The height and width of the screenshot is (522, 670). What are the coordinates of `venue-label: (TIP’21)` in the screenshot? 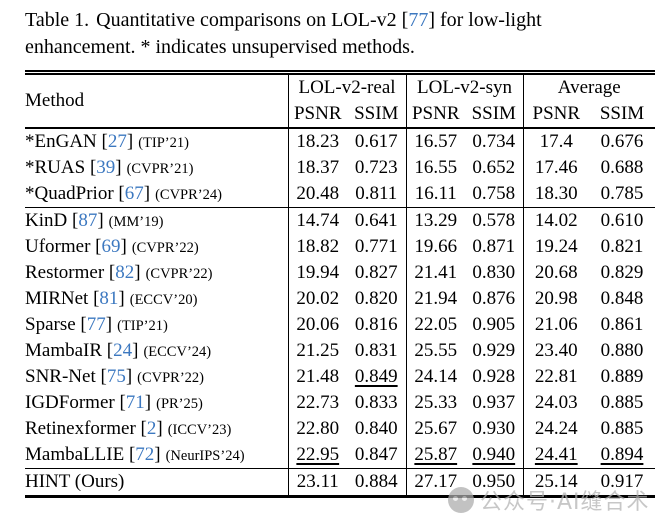 It's located at (142, 326).